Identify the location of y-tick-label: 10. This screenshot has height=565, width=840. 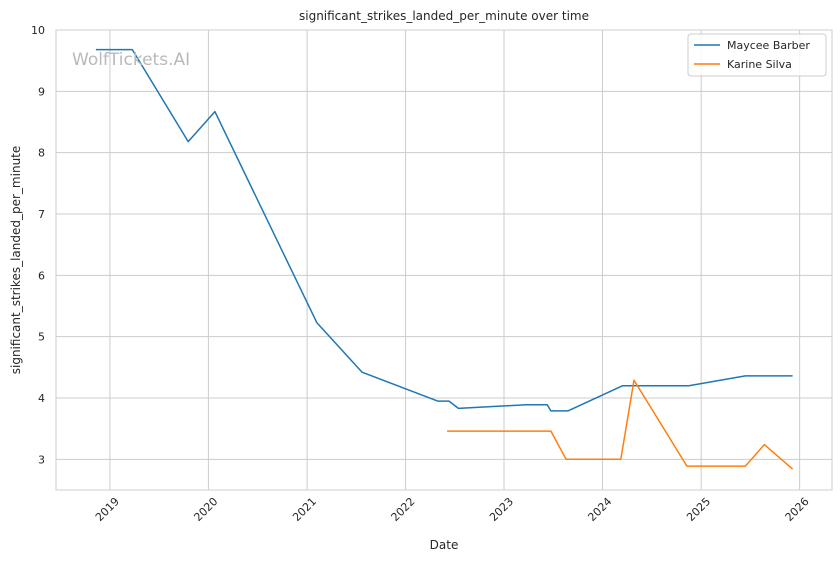
(38, 30).